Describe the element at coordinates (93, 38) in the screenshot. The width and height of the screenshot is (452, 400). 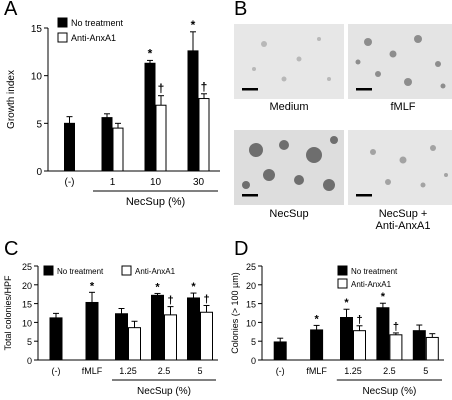
I see `panel-a-legend-label: Anti-AnxA1` at that location.